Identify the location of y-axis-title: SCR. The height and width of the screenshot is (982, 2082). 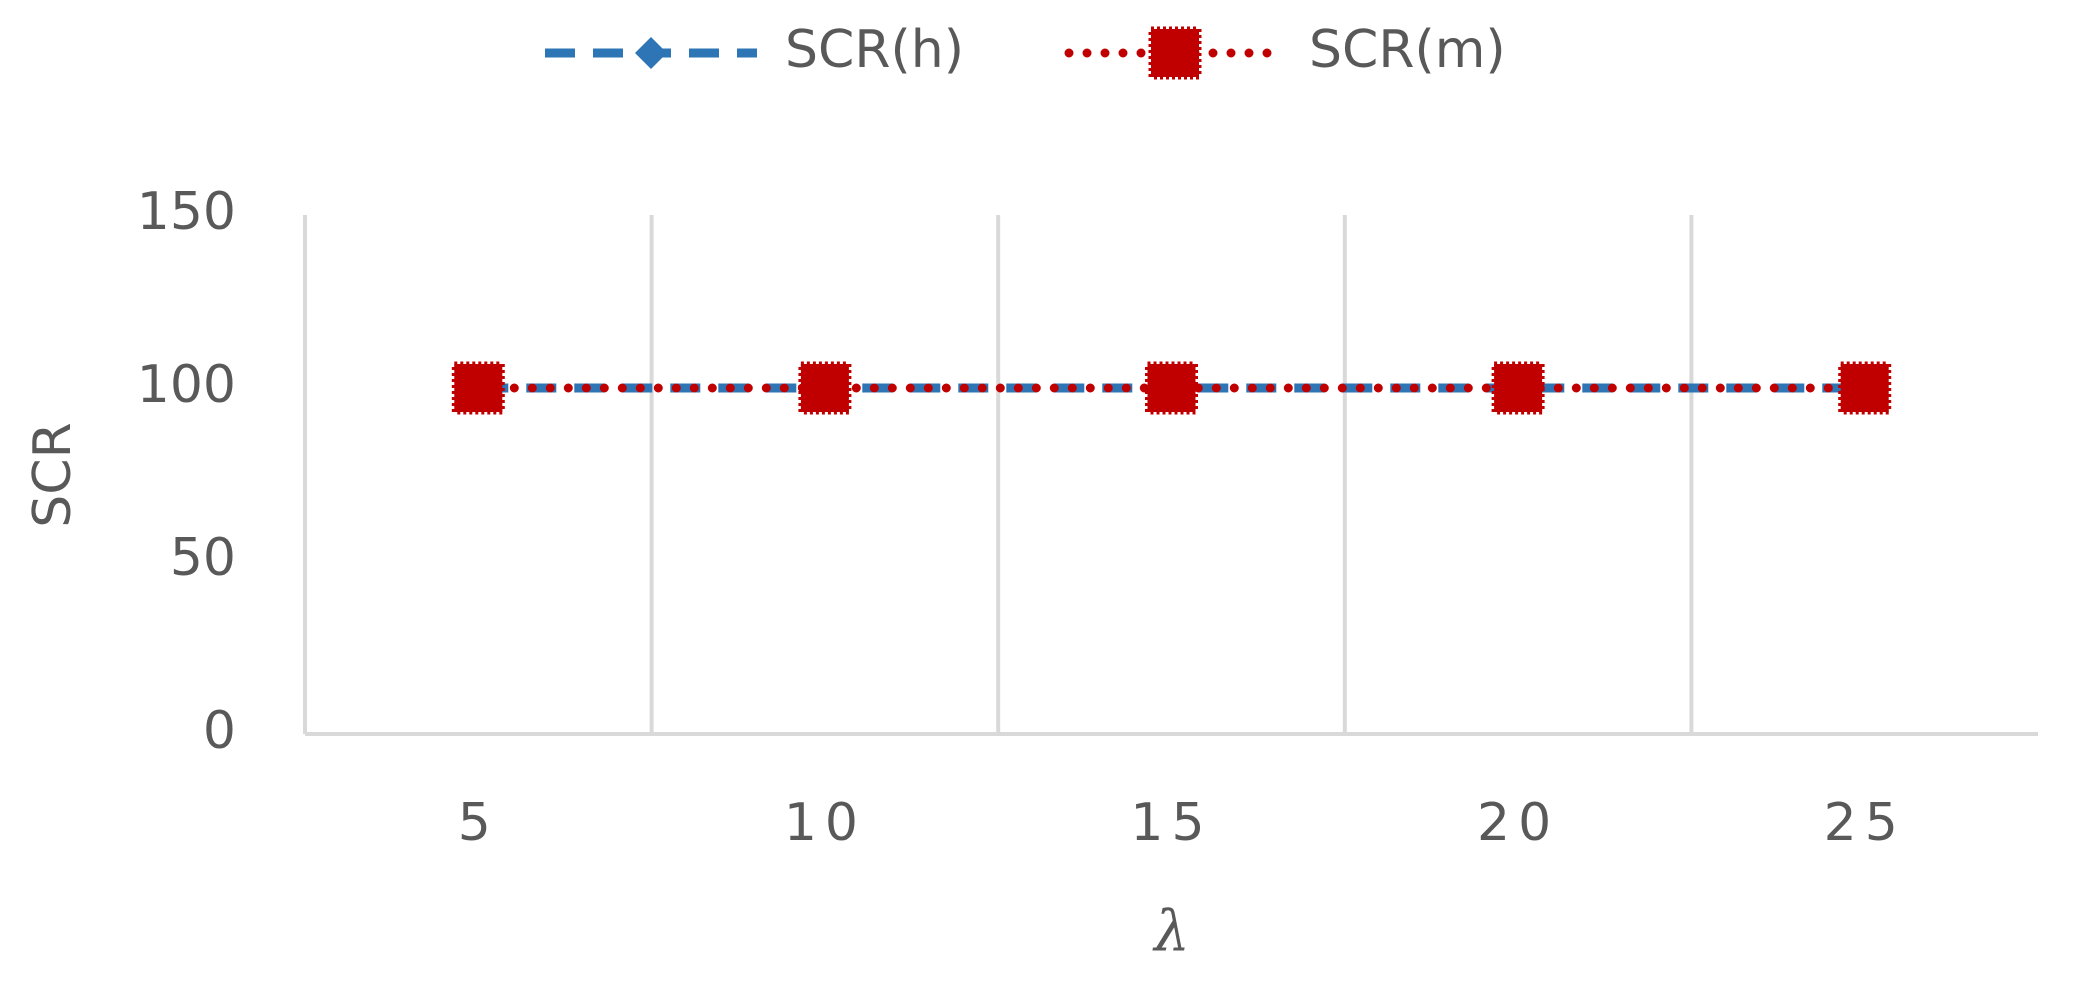
(53, 474).